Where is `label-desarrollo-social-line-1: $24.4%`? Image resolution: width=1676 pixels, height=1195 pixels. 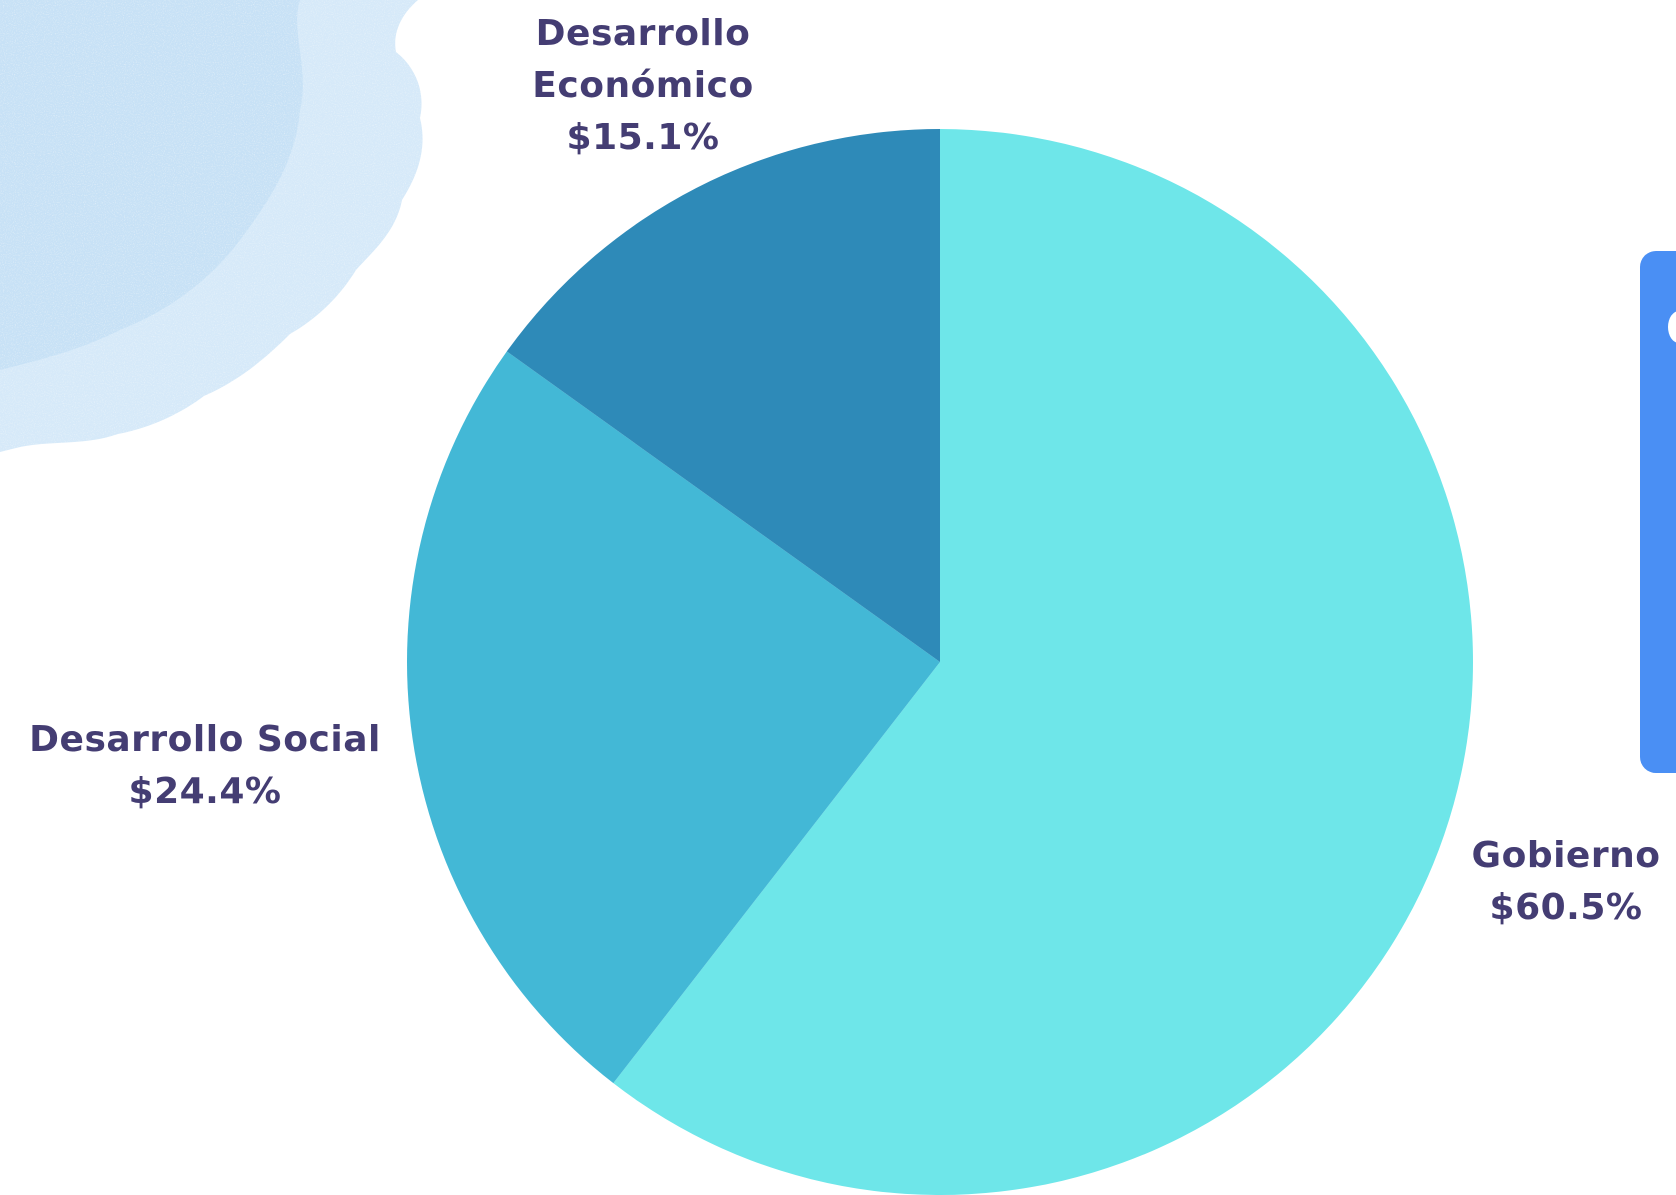
label-desarrollo-social-line-1: $24.4% is located at coordinates (205, 791).